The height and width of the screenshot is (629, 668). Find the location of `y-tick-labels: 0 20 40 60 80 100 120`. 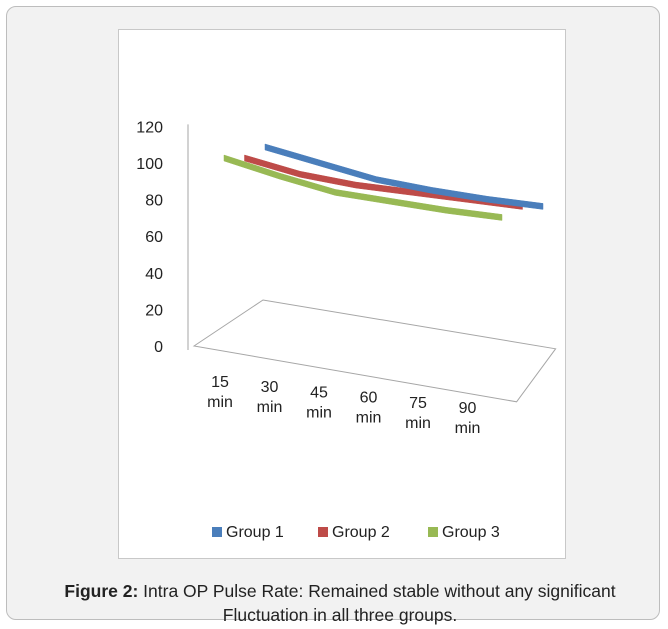

y-tick-labels: 0 20 40 60 80 100 120 is located at coordinates (149, 237).